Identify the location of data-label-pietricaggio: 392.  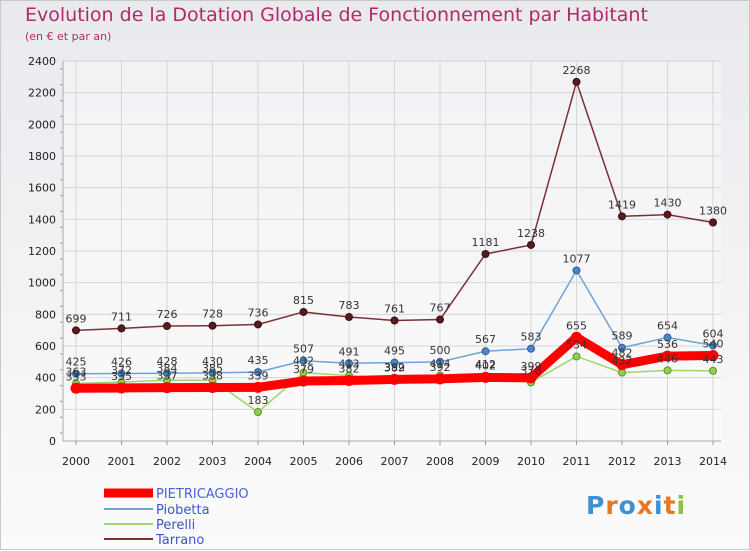
(440, 367).